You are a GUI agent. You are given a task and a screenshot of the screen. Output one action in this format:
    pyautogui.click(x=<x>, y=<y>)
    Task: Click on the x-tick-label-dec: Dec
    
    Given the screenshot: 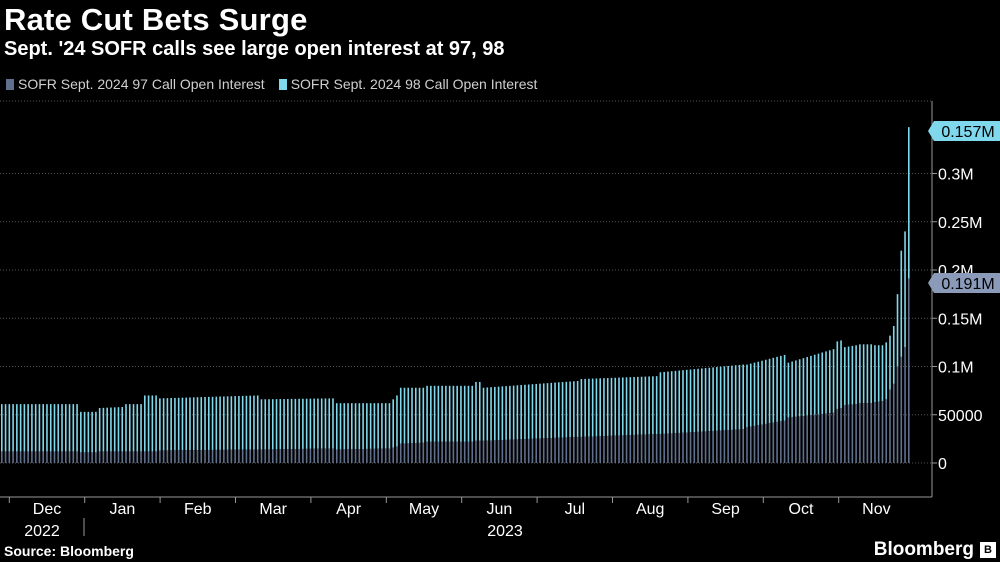 What is the action you would take?
    pyautogui.click(x=47, y=509)
    